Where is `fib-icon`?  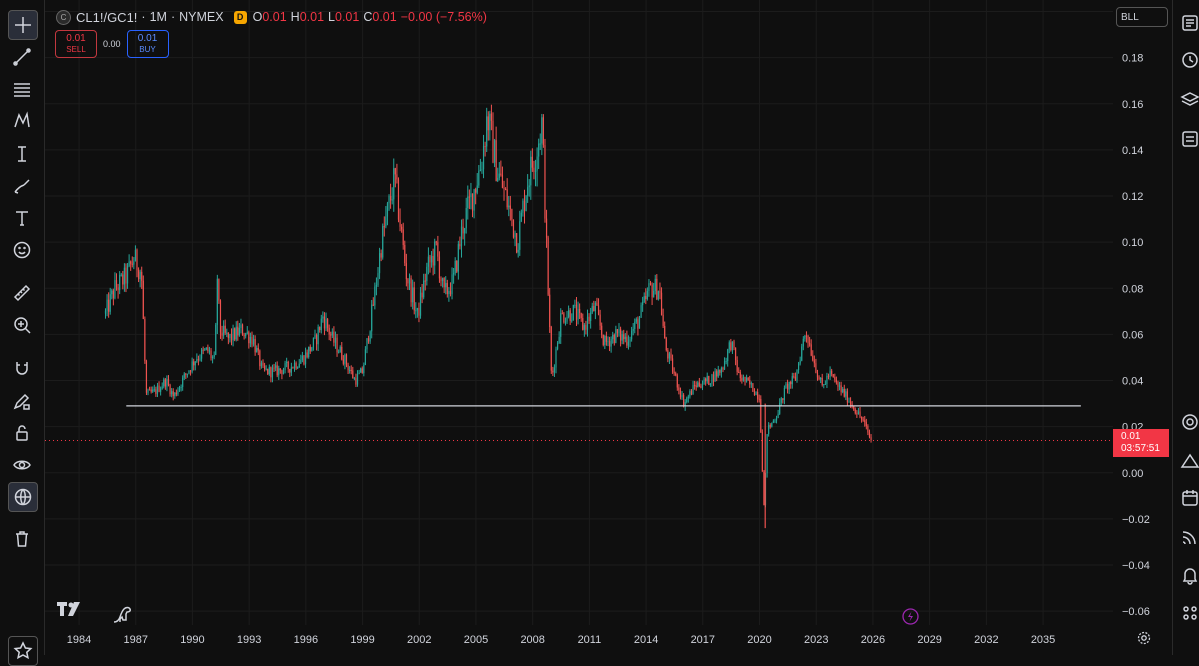
fib-icon is located at coordinates (22, 89).